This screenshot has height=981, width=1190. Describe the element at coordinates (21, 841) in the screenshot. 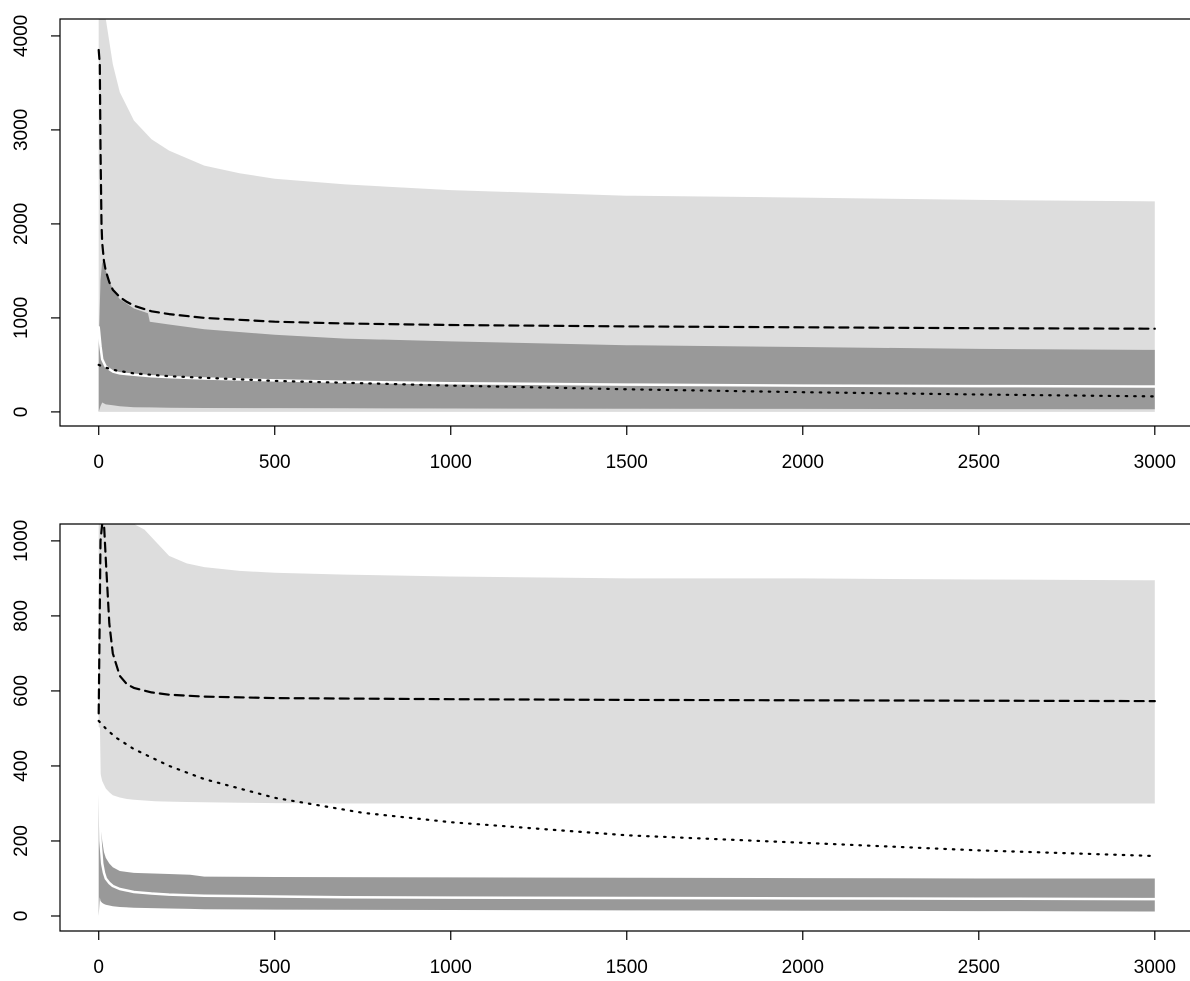

I see `y-tick-label: 200` at that location.